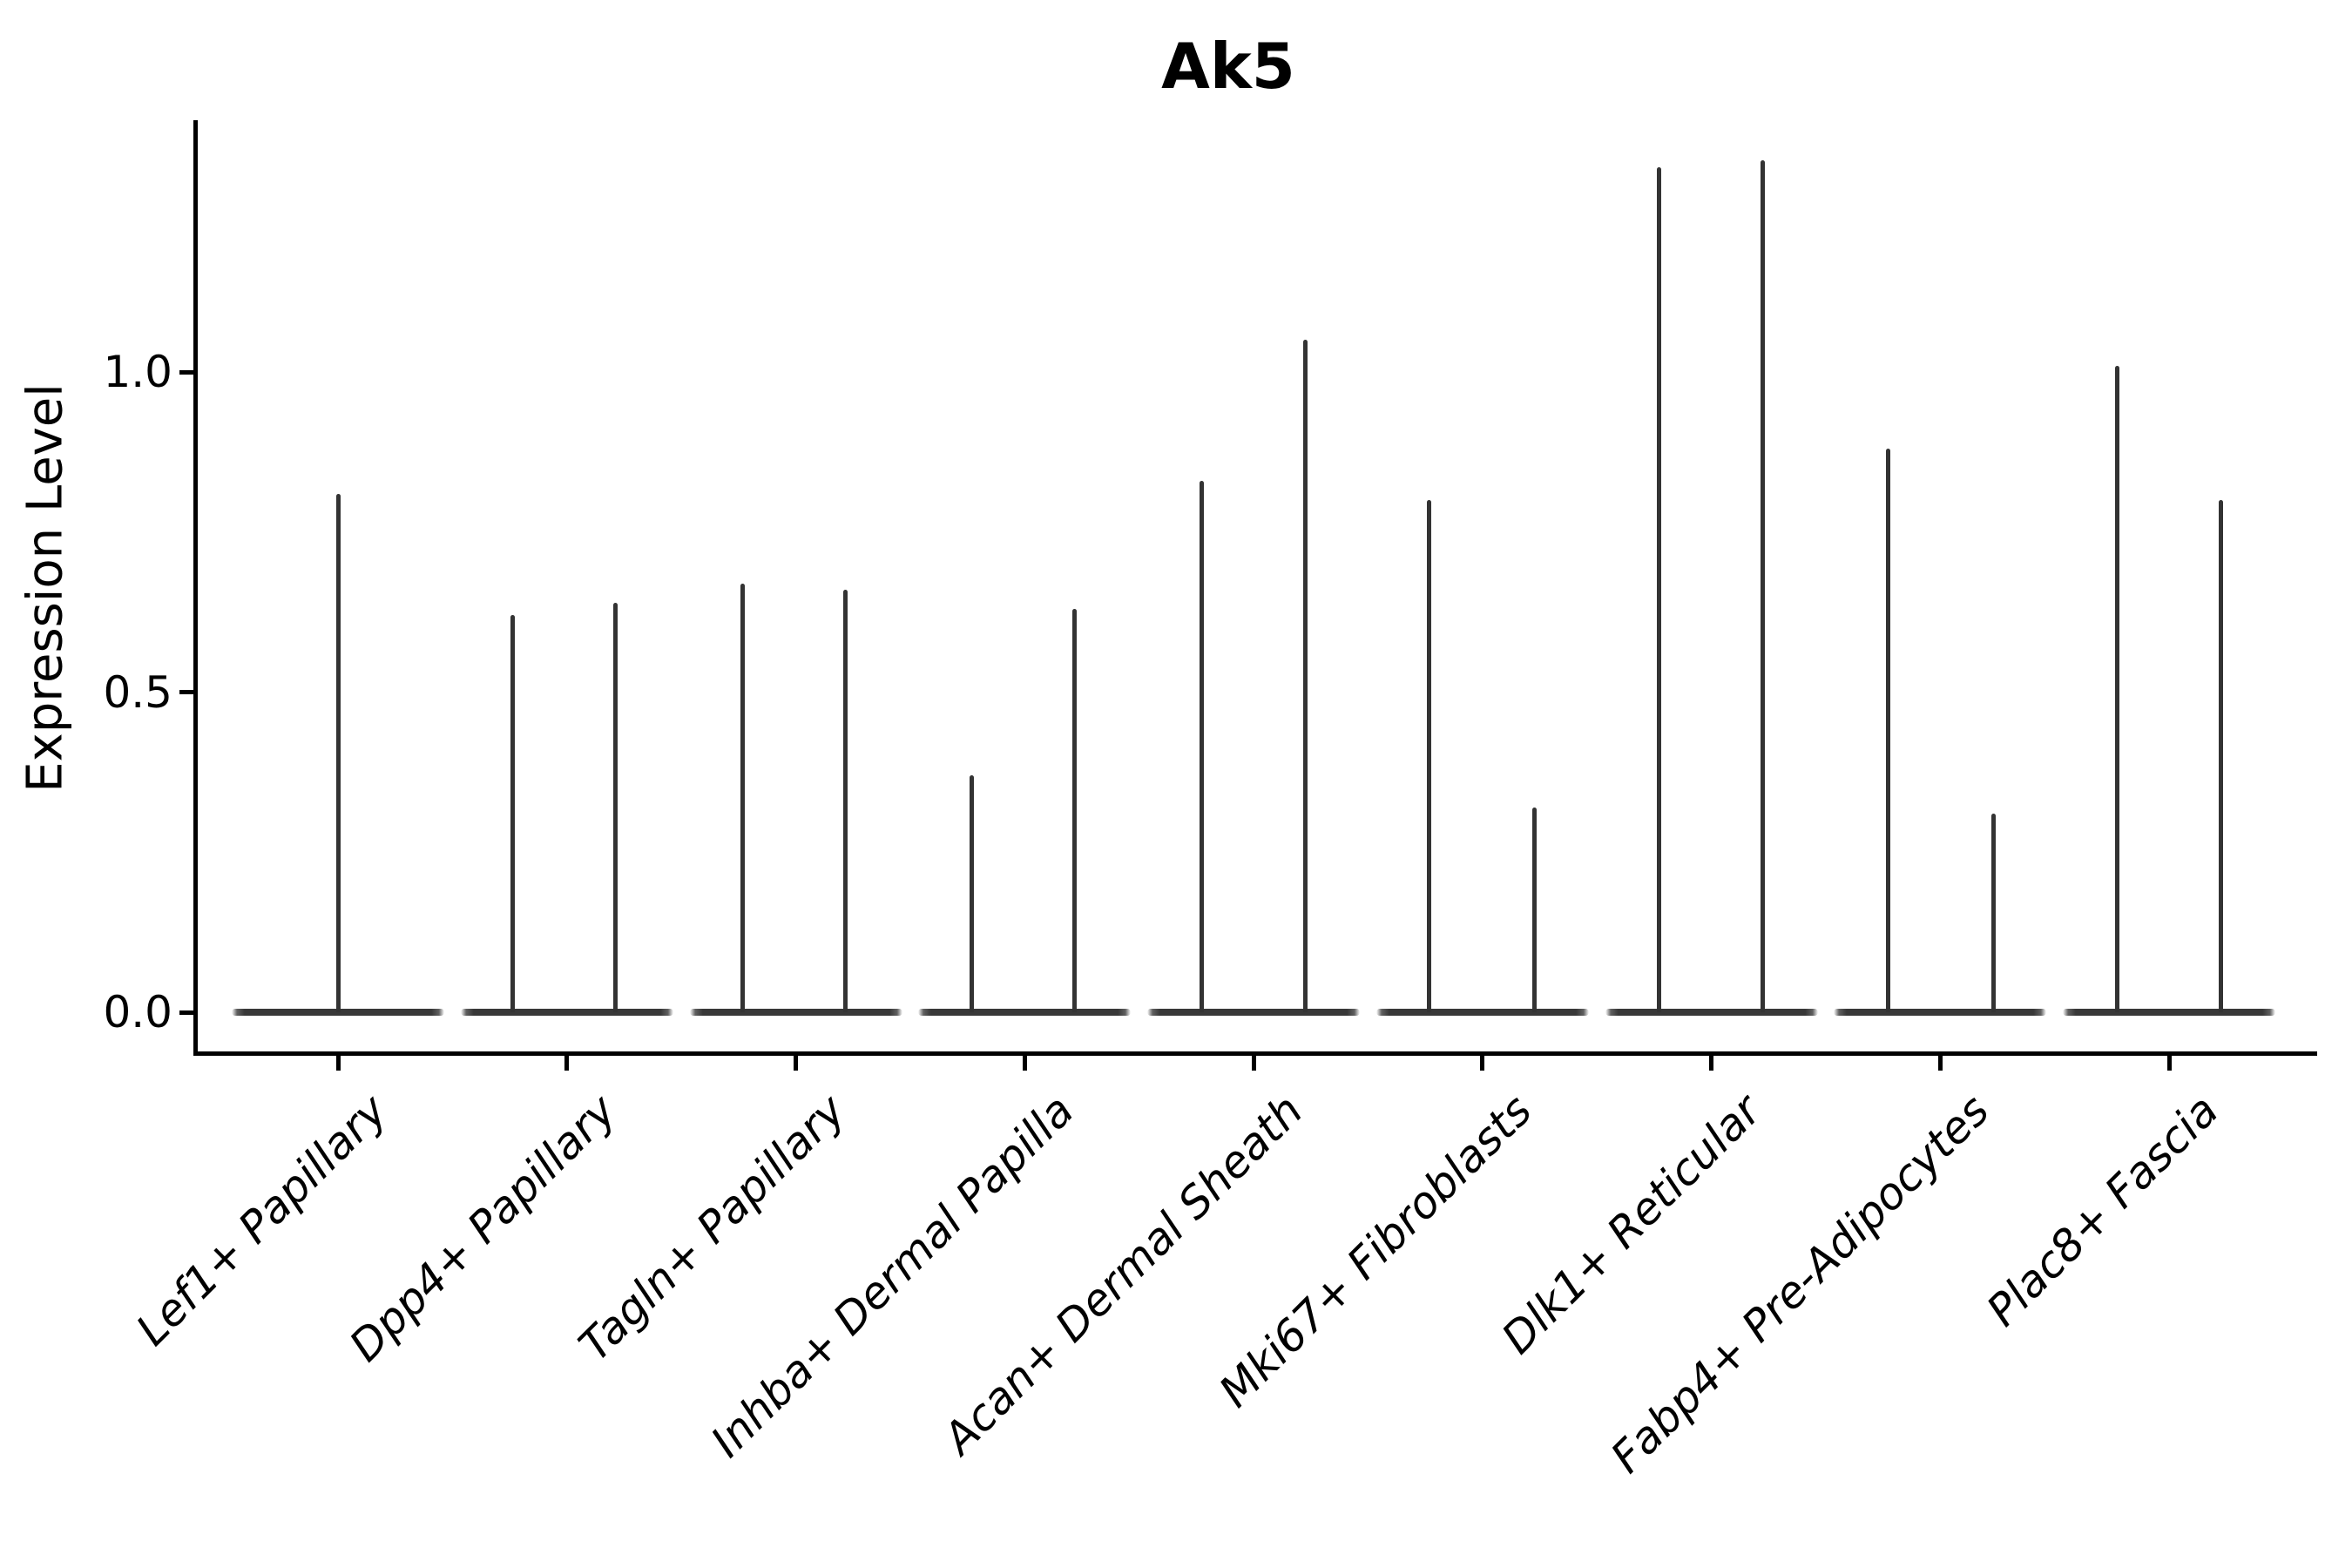 The width and height of the screenshot is (2352, 1568). Describe the element at coordinates (137, 692) in the screenshot. I see `y-tick-label: 0.5` at that location.